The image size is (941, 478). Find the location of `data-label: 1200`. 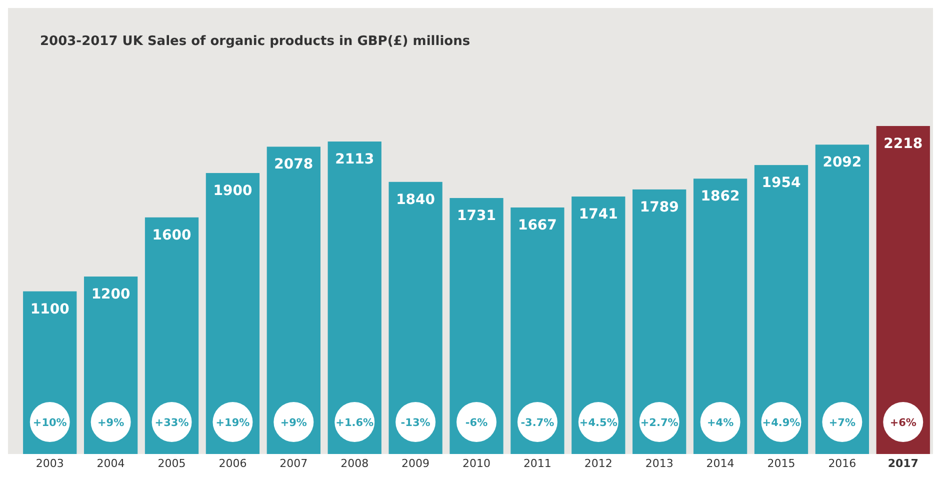

data-label: 1200 is located at coordinates (111, 294).